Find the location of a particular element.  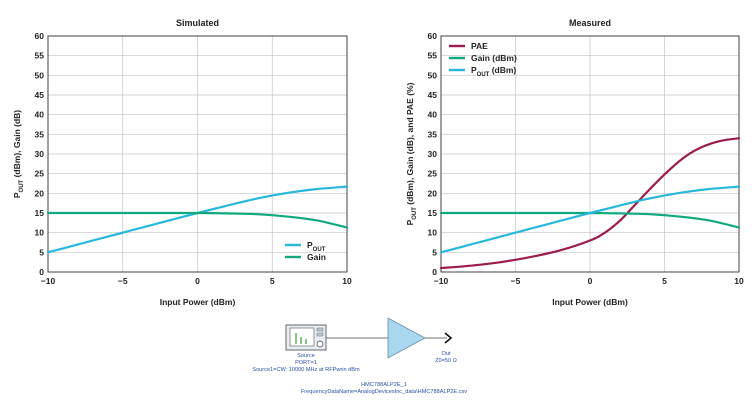

legend-entry: Gain is located at coordinates (316, 257).